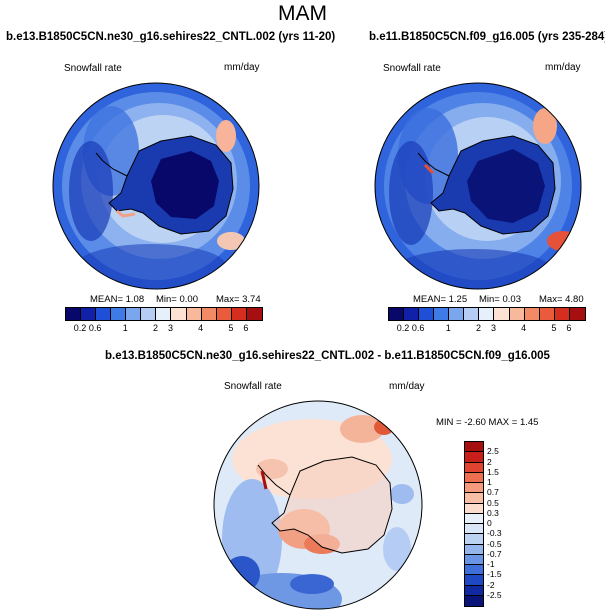  I want to click on colorbar-tick-label: 0.3, so click(493, 512).